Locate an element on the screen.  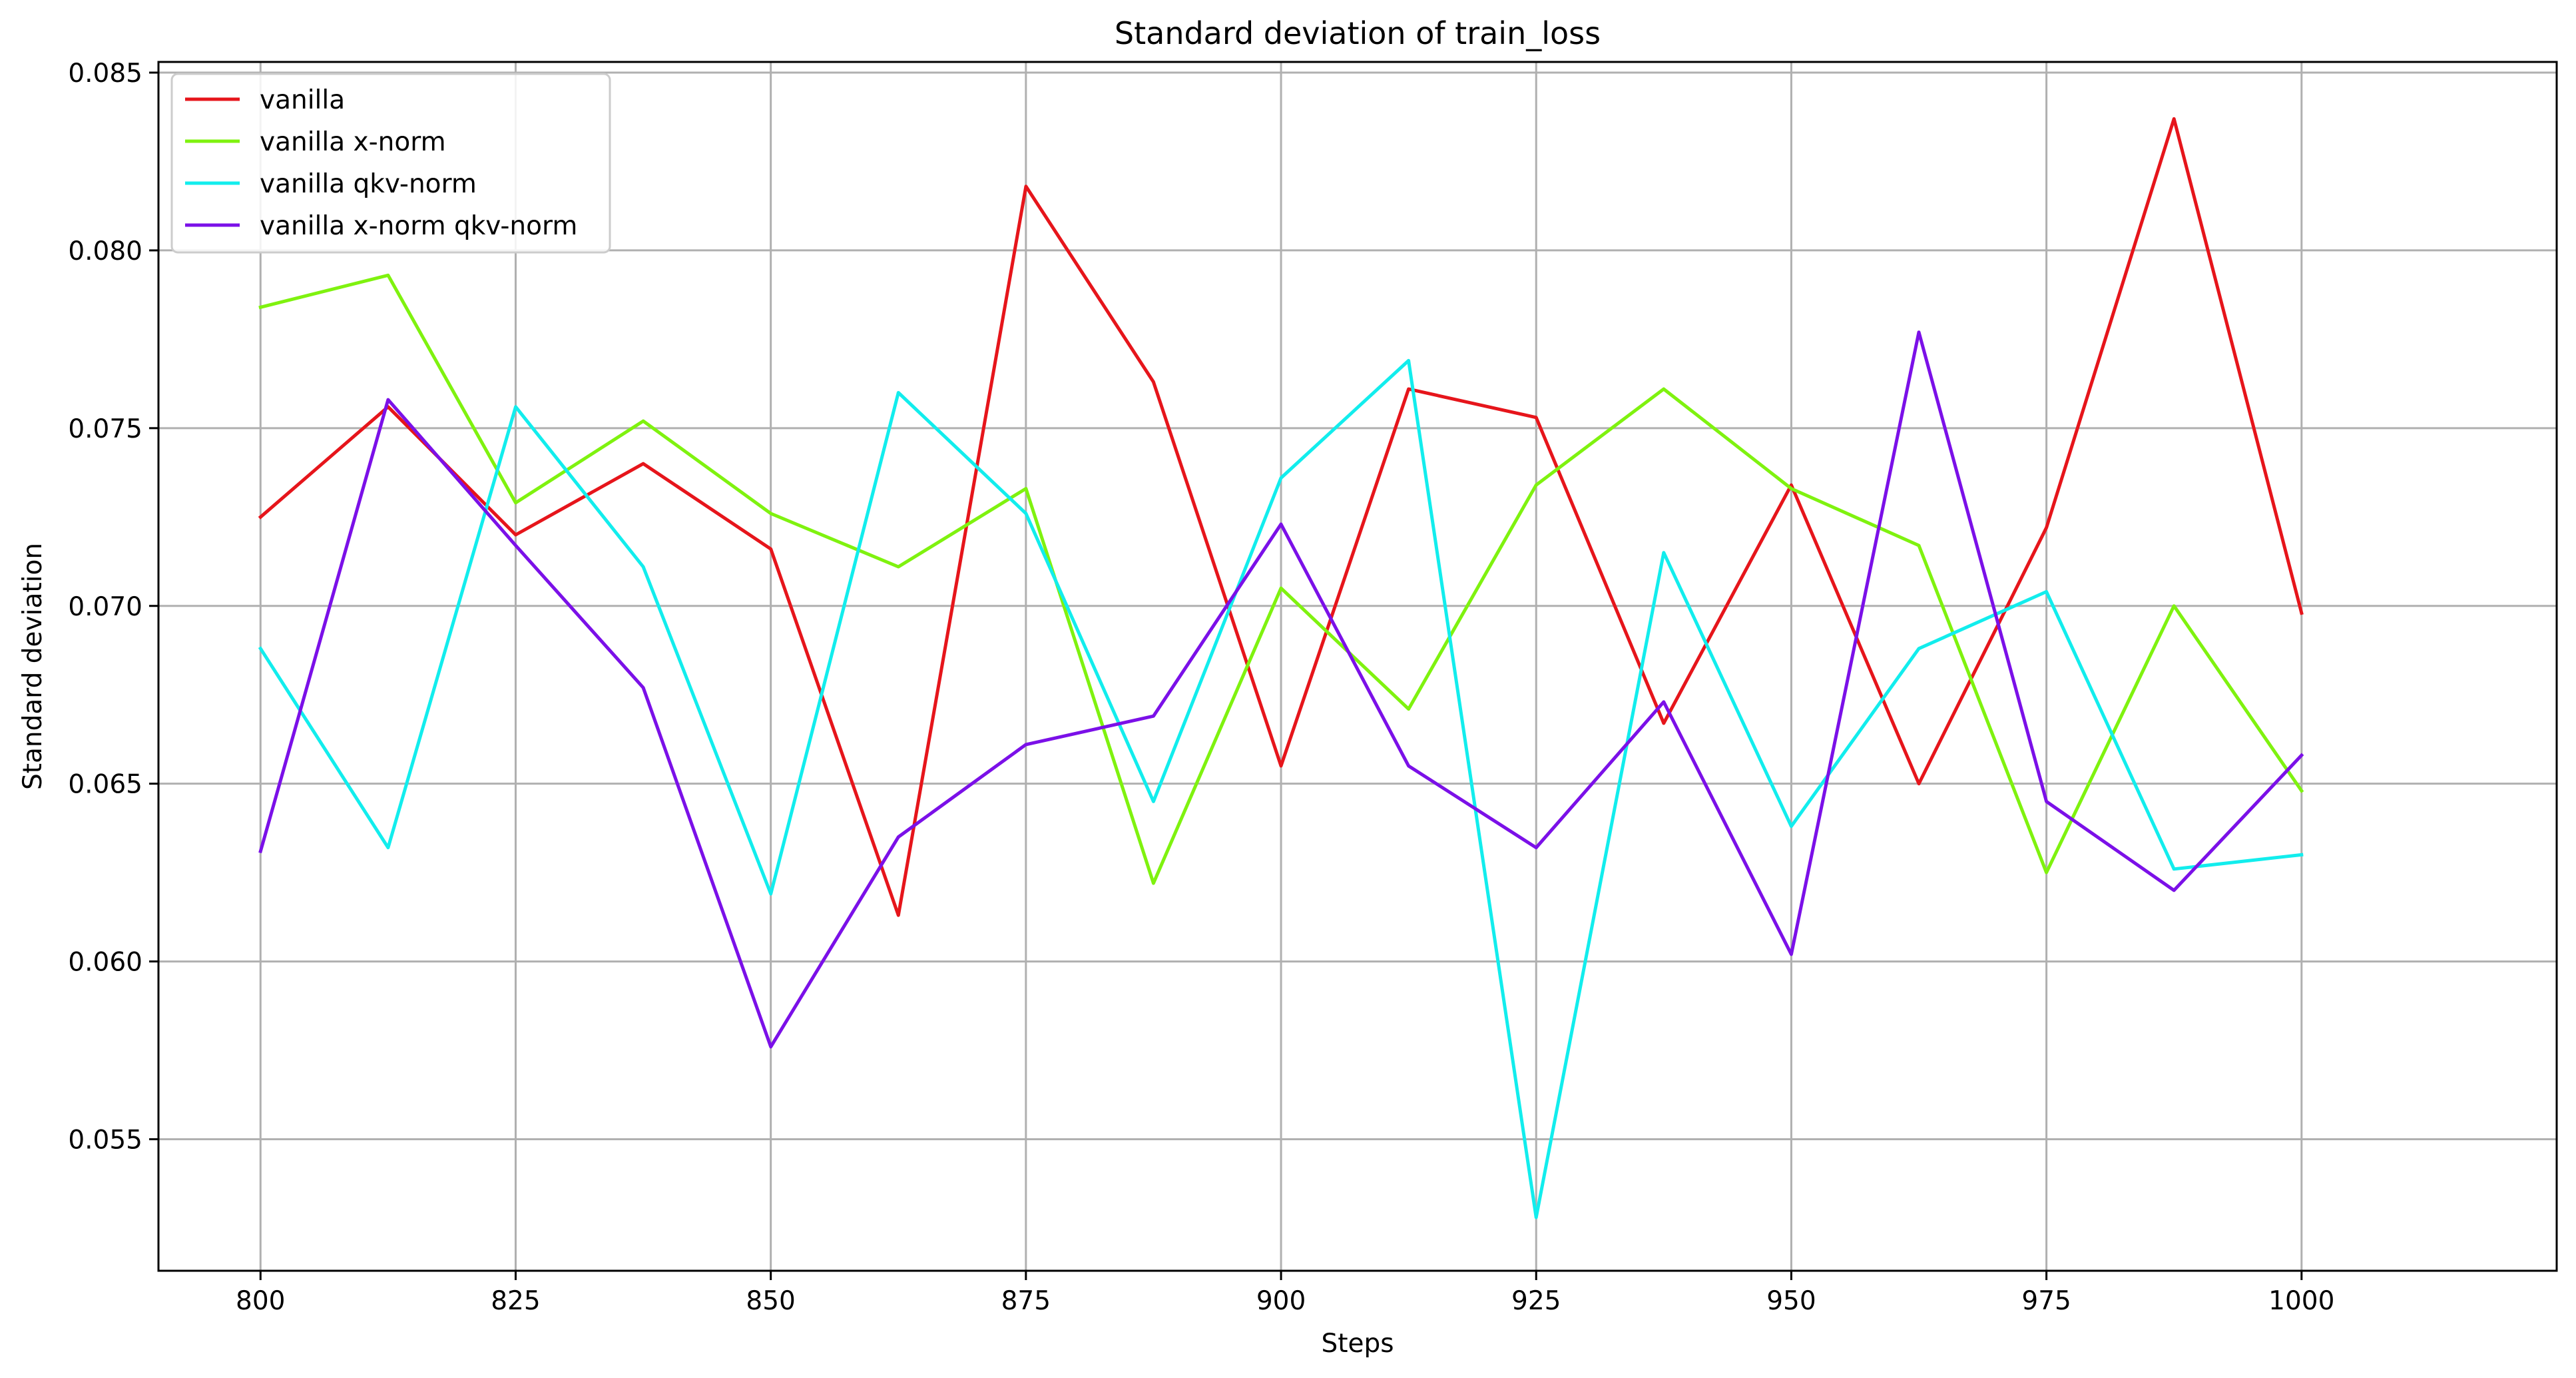
x-tick-label: 875 is located at coordinates (1026, 1301).